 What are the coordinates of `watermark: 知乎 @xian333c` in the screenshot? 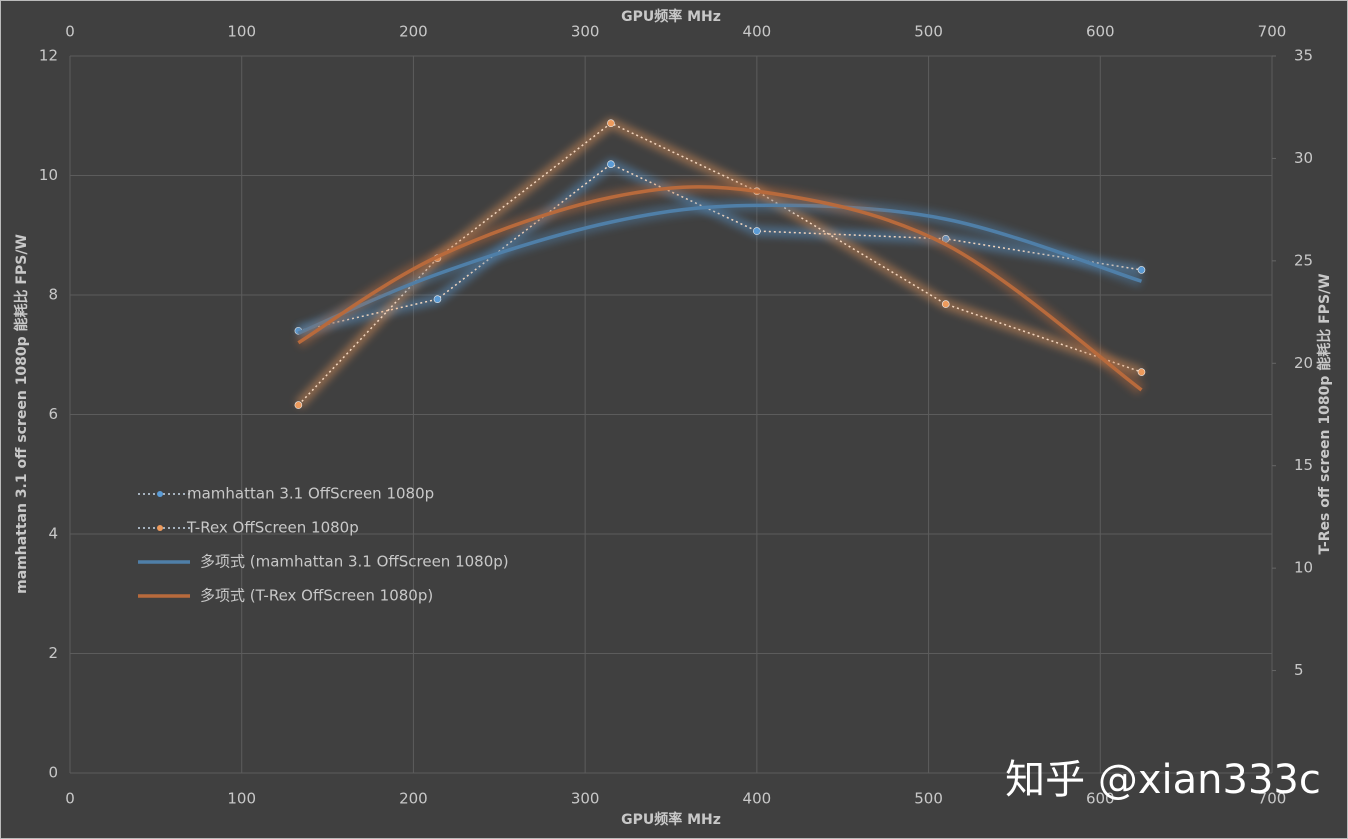 It's located at (1163, 780).